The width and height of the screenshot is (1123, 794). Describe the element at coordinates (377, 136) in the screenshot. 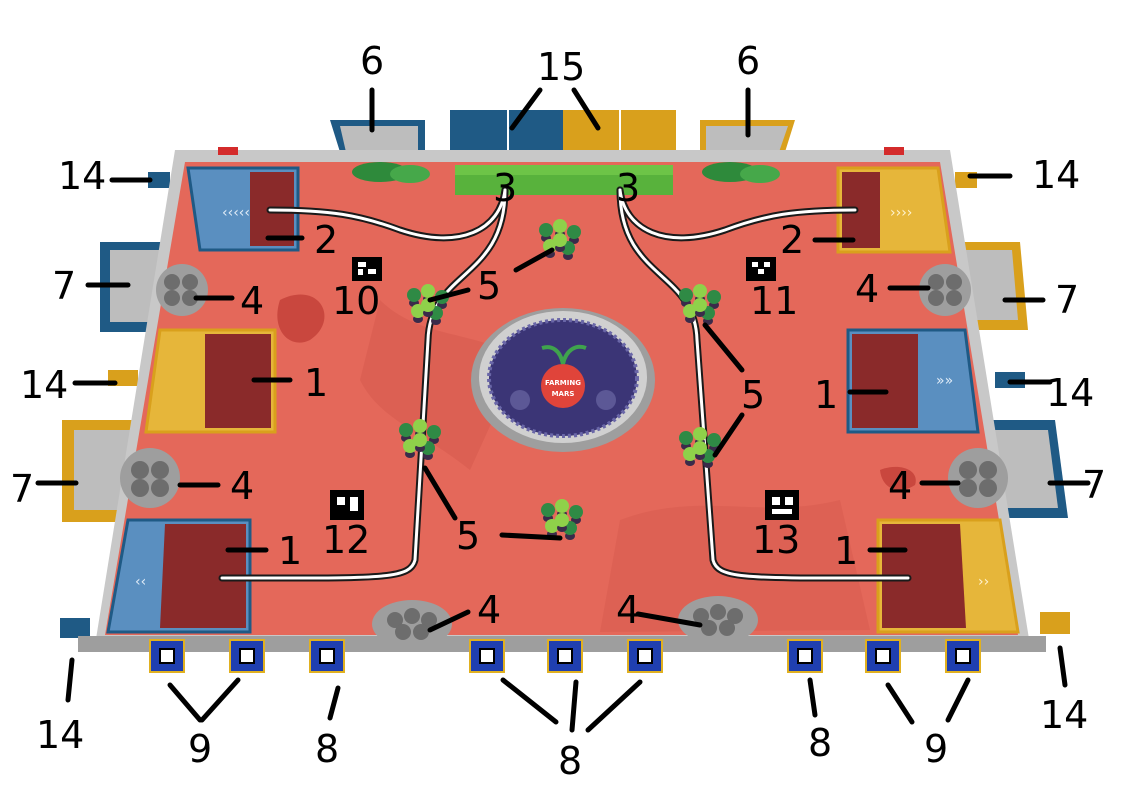

I see `top-left-gray-box` at that location.